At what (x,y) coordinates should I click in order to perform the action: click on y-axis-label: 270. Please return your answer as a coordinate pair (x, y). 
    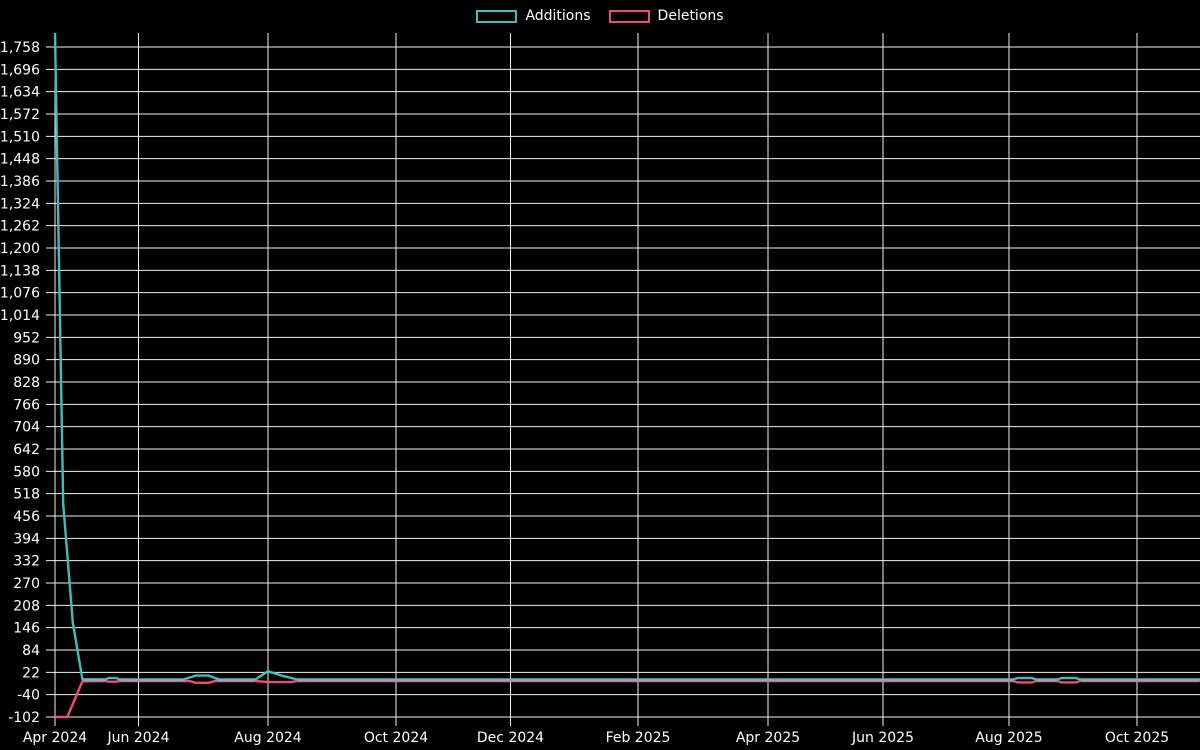
    Looking at the image, I should click on (26, 584).